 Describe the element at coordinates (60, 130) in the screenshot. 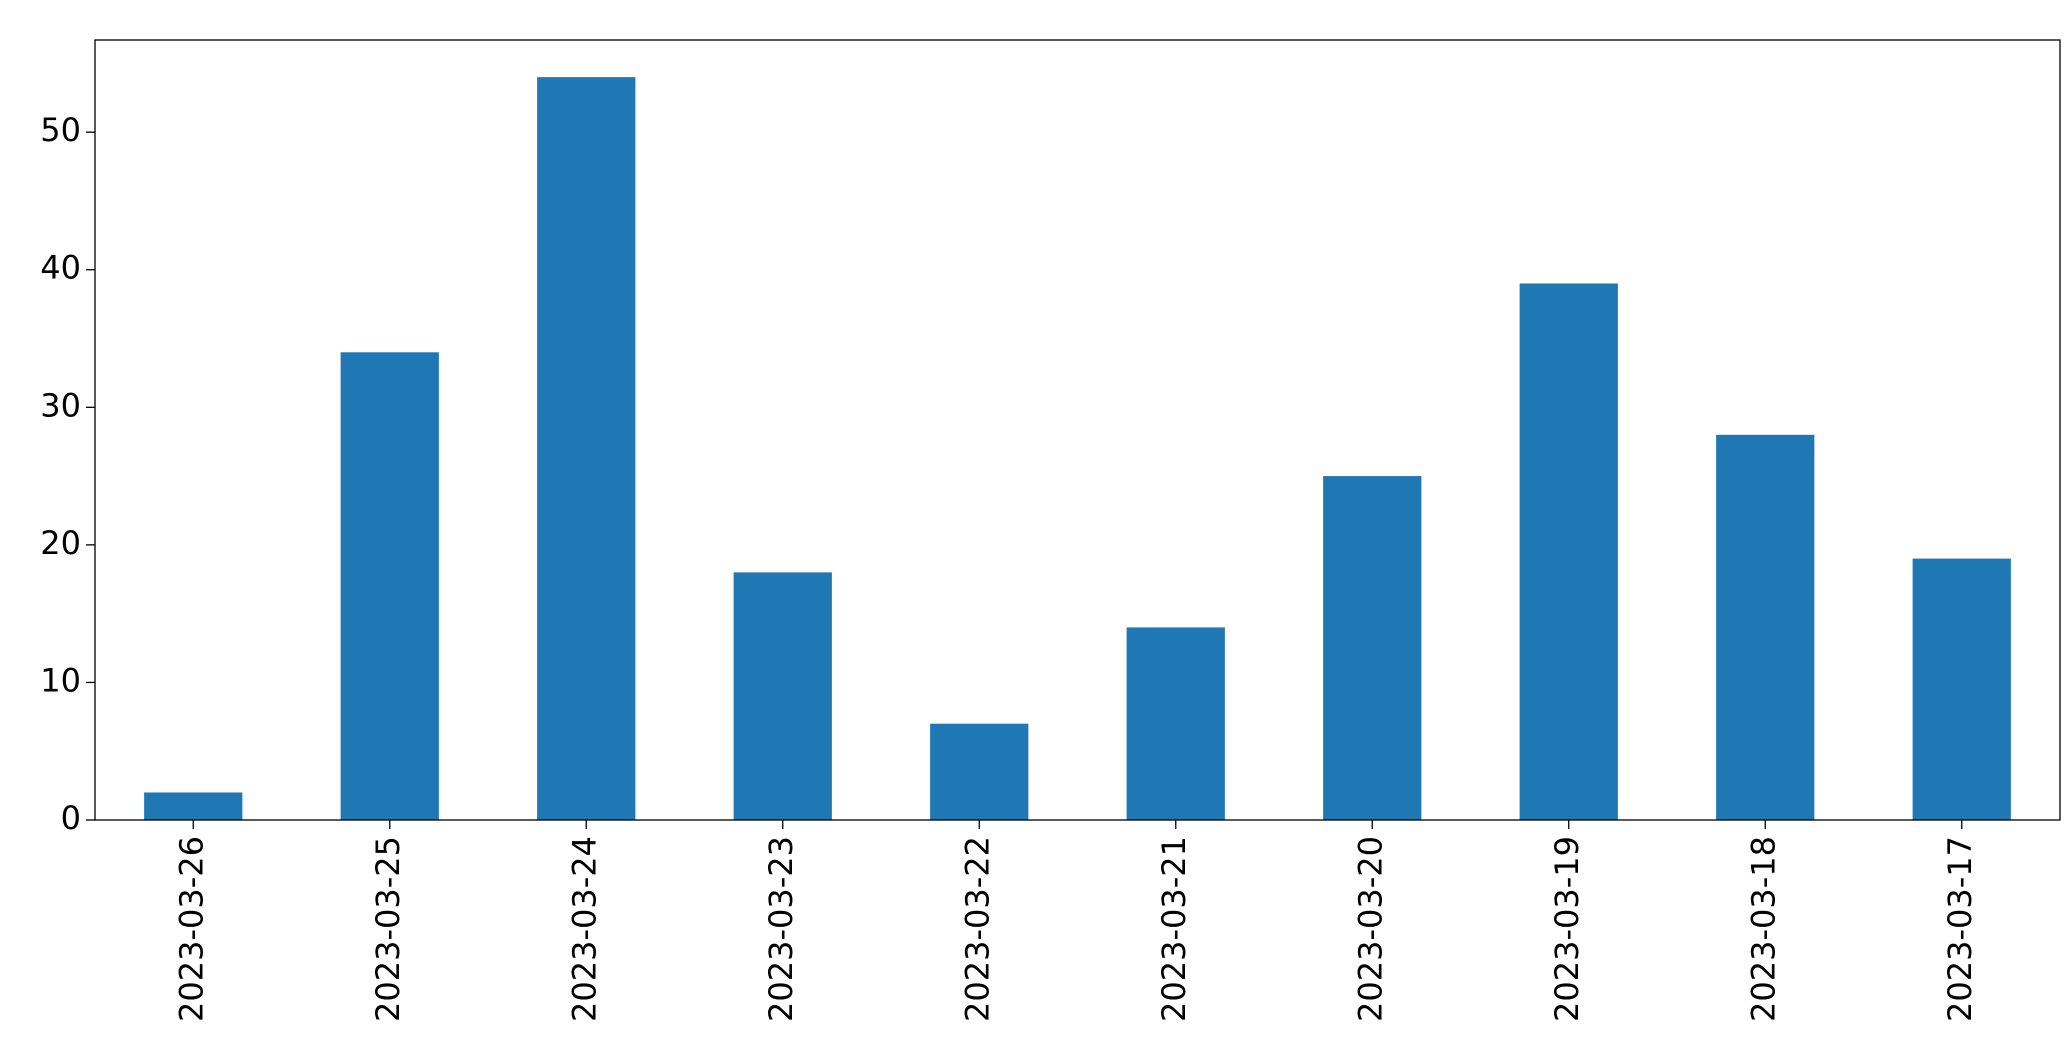

I see `y-tick-label: 50` at that location.